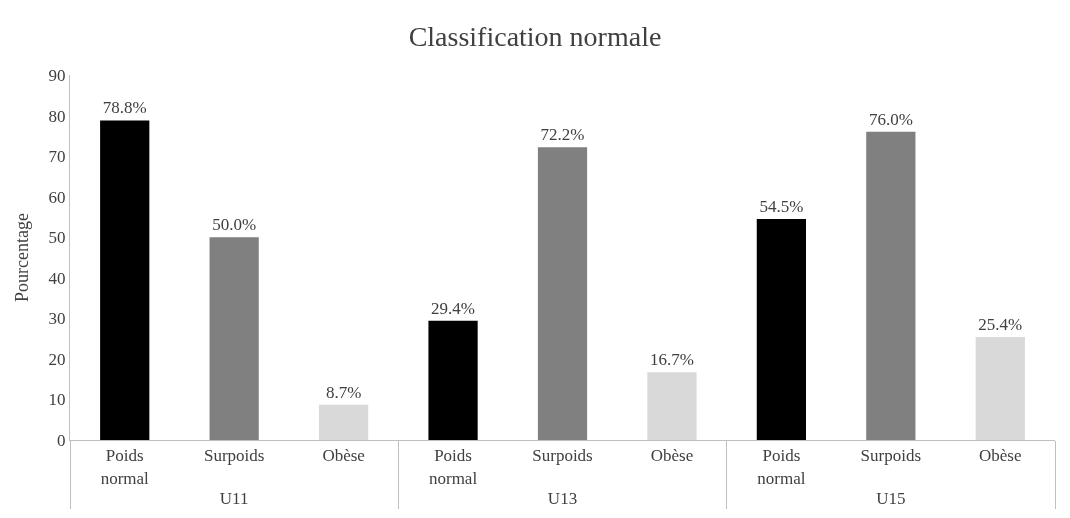  I want to click on y-tick-label: 40, so click(57, 278).